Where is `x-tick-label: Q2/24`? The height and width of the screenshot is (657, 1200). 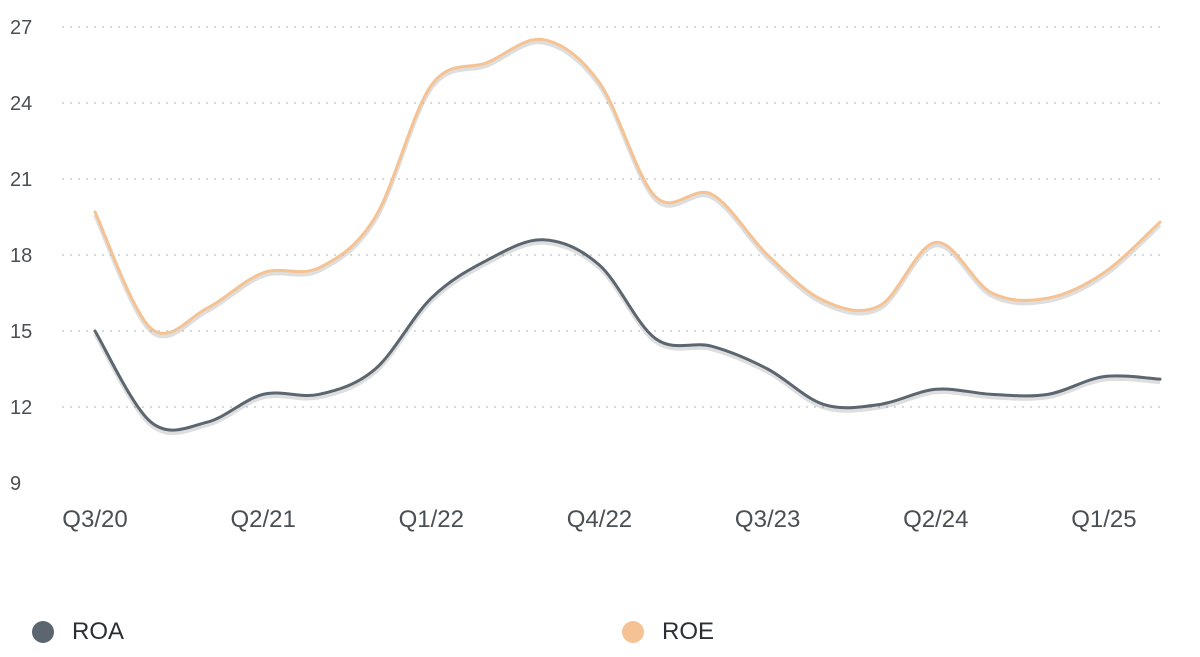
x-tick-label: Q2/24 is located at coordinates (935, 519).